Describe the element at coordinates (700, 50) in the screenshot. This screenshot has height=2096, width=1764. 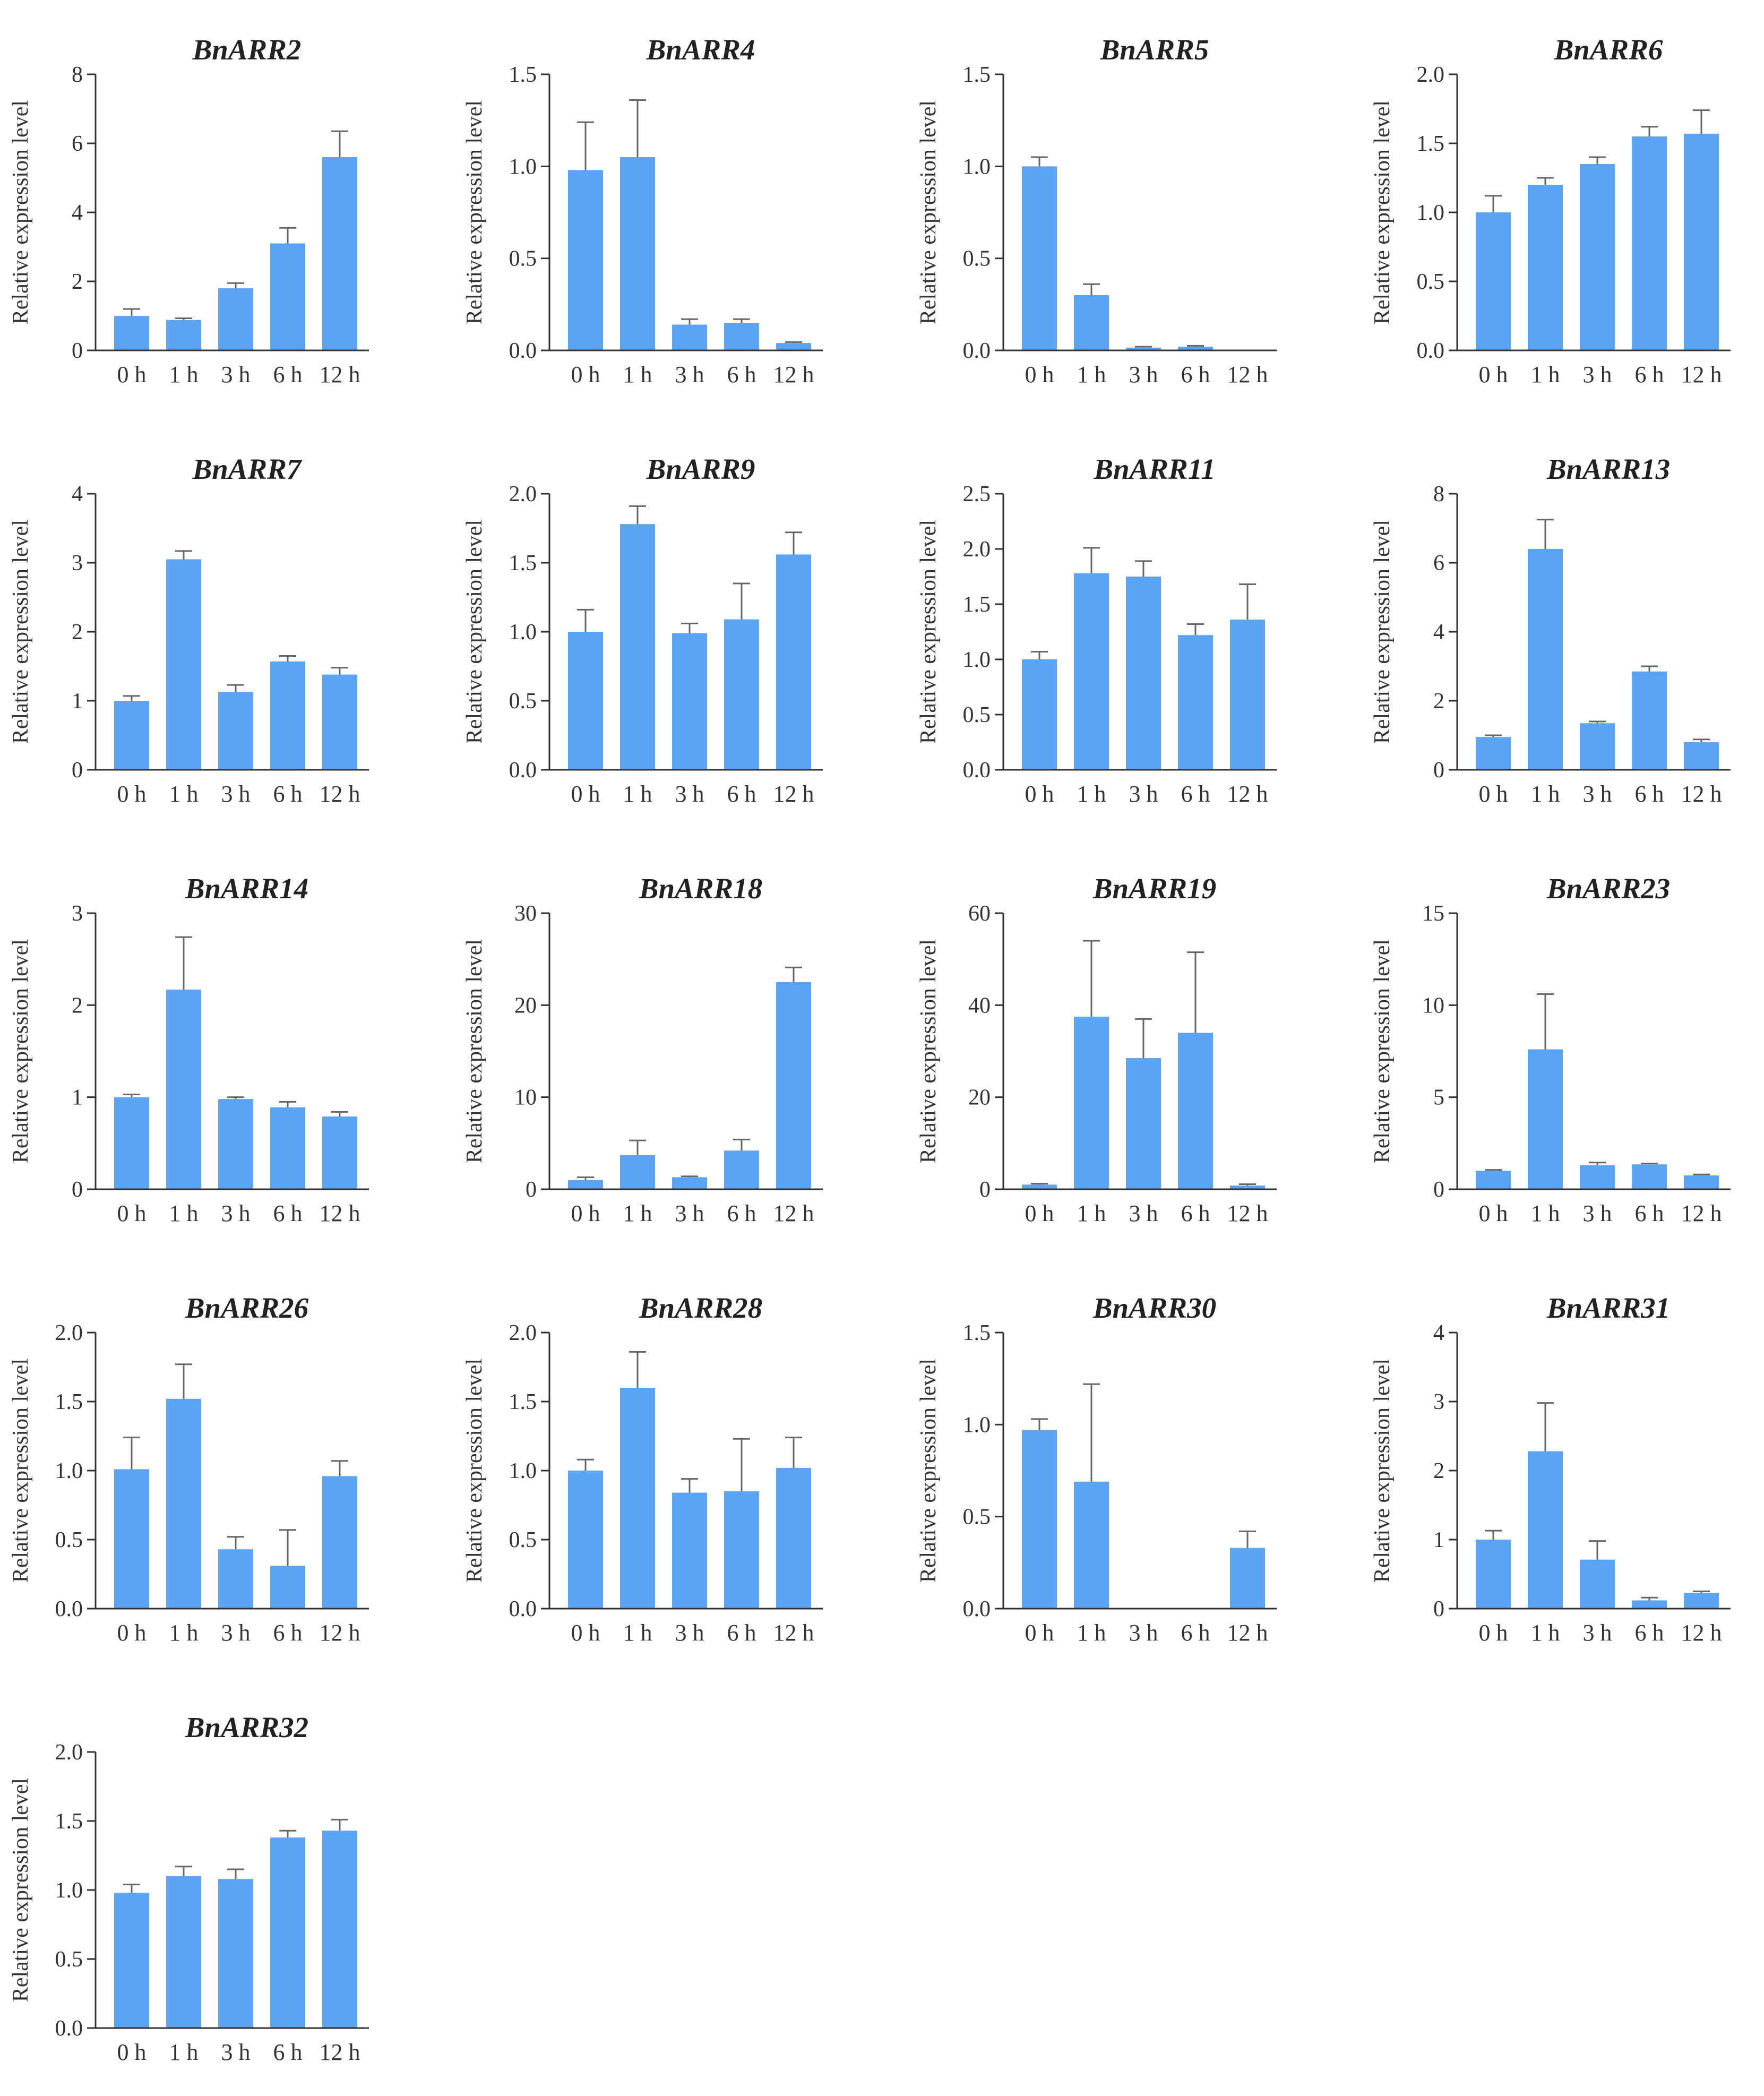
I see `chart-title: BnARR4` at that location.